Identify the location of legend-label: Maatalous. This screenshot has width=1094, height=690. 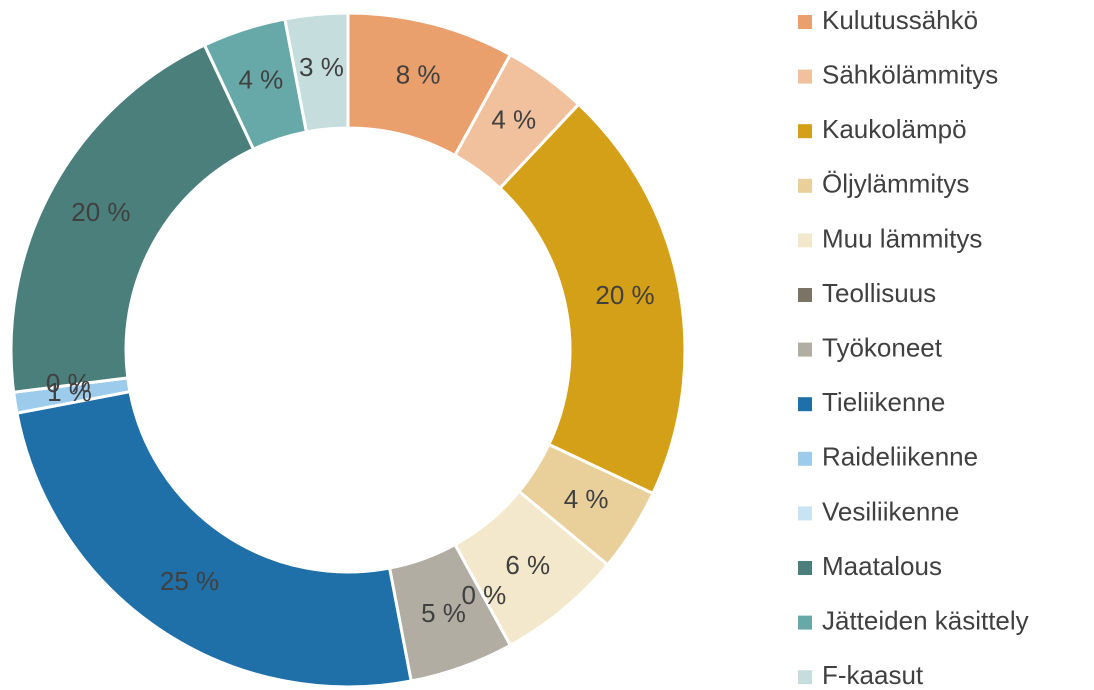
(882, 566).